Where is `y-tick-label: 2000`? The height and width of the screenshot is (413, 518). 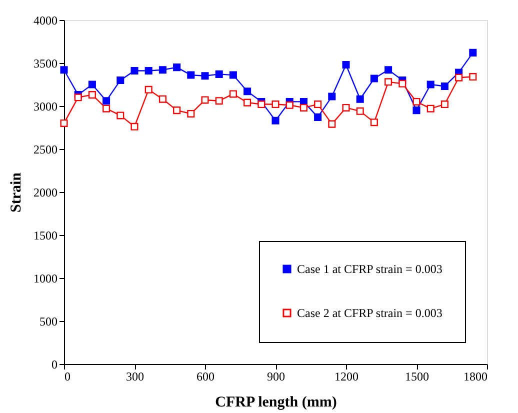
y-tick-label: 2000 is located at coordinates (46, 193).